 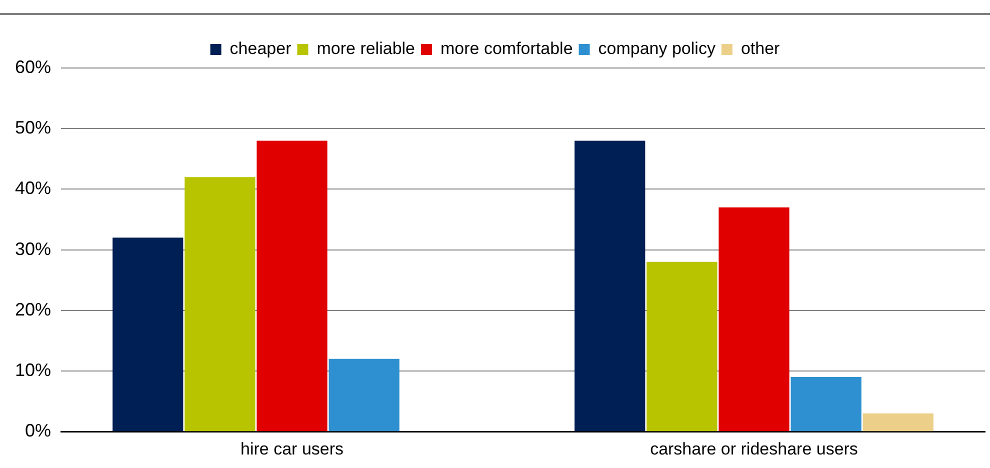 I want to click on y-tick-label: 20%, so click(x=33, y=309).